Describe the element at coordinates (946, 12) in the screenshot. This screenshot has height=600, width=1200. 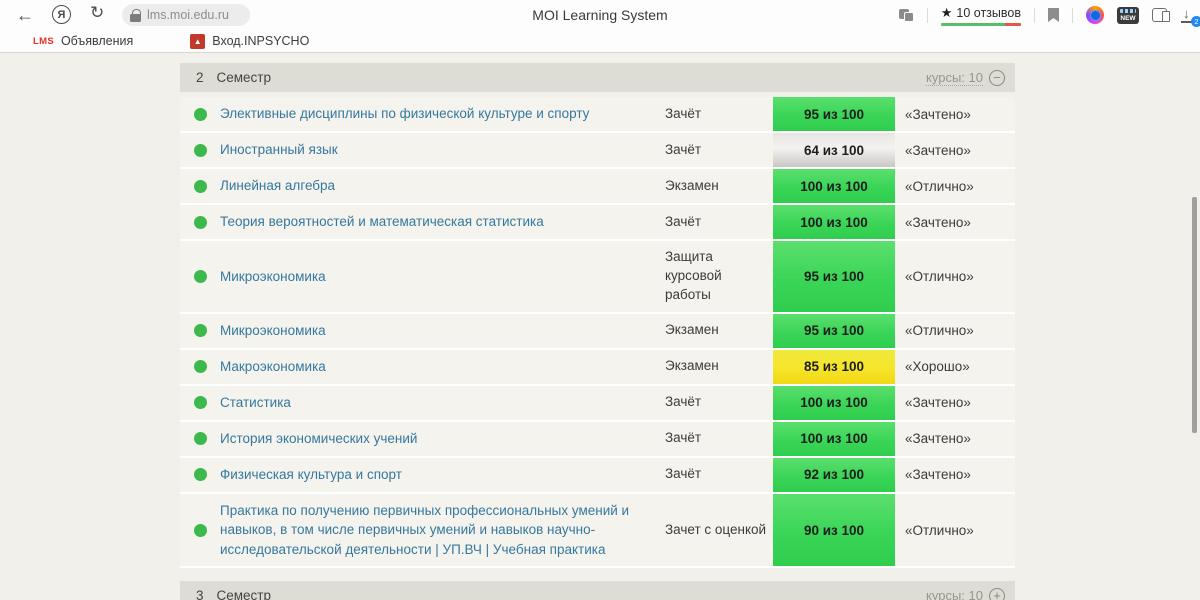
I see `star-icon: ★` at that location.